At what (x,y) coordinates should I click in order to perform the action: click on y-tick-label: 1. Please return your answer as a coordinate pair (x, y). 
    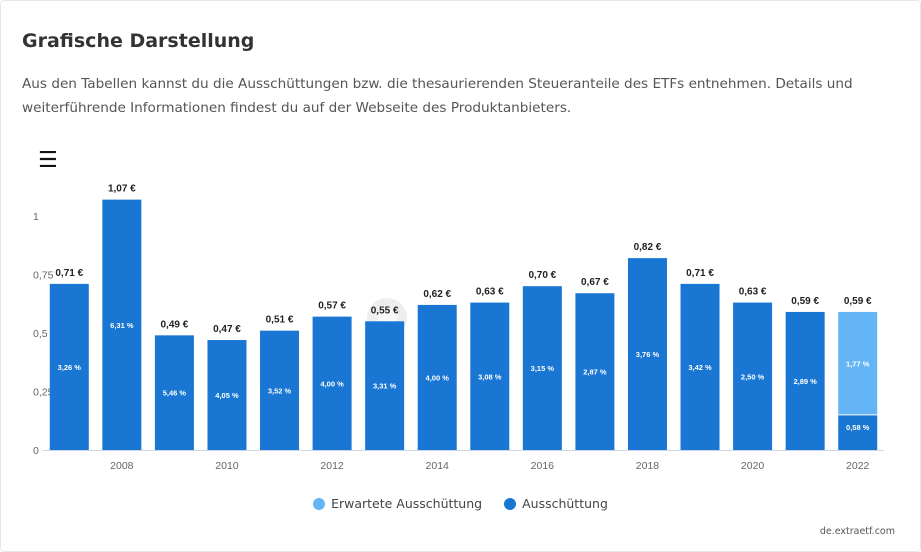
    Looking at the image, I should click on (36, 217).